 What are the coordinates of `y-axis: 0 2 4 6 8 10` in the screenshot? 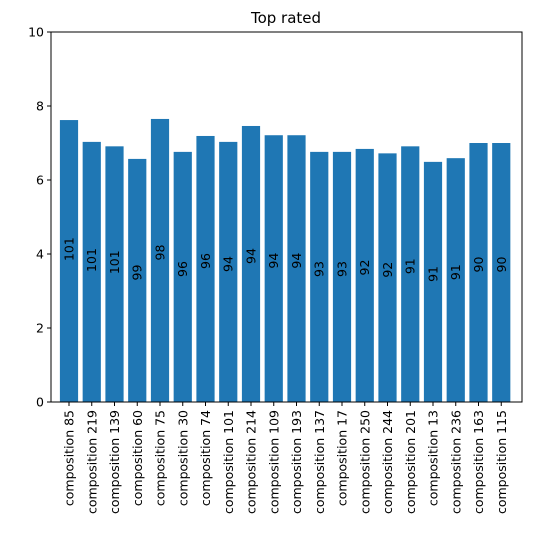 It's located at (39, 217).